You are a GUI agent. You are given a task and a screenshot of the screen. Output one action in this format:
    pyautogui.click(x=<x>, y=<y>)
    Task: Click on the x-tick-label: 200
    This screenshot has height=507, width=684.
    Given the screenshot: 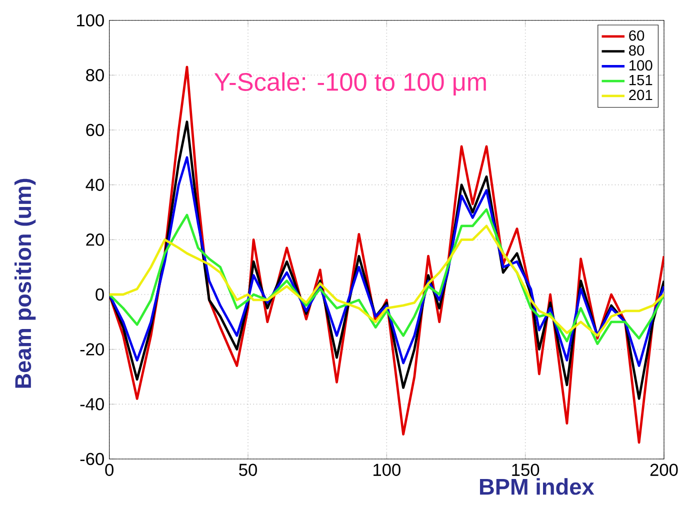 What is the action you would take?
    pyautogui.click(x=664, y=470)
    